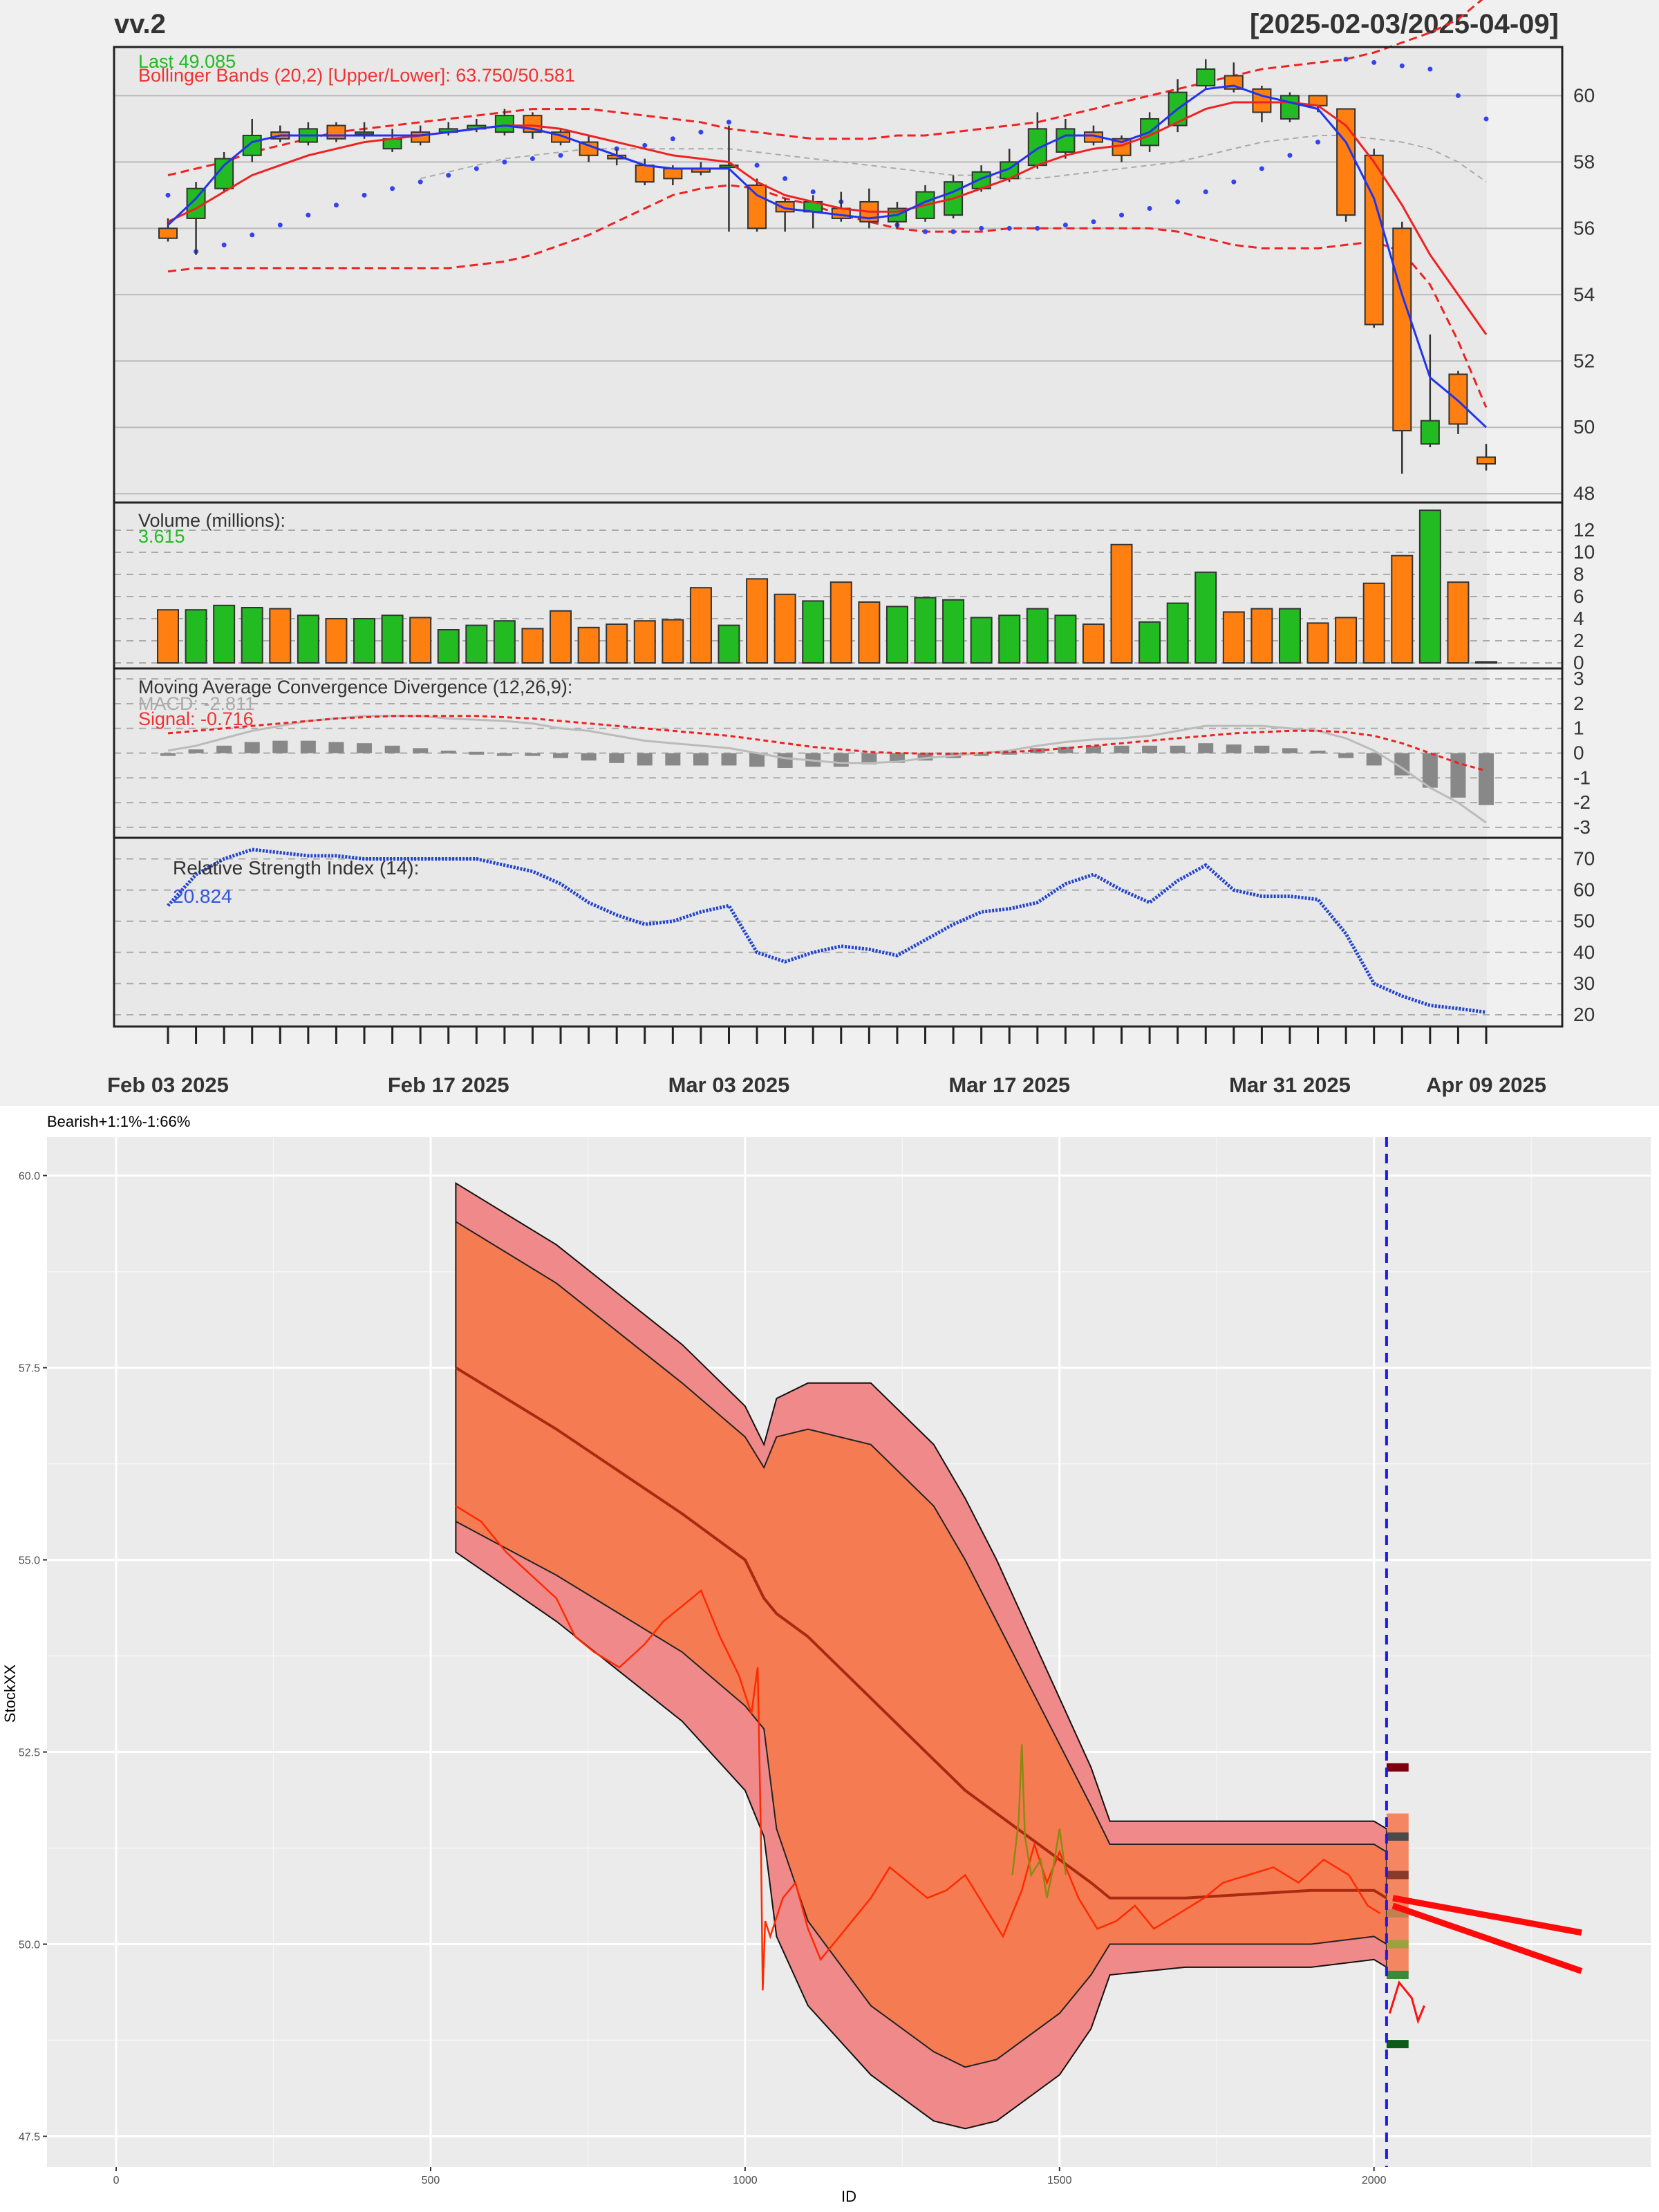 This screenshot has width=1659, height=2212. Describe the element at coordinates (431, 2180) in the screenshot. I see `x-tick-label: 500` at that location.